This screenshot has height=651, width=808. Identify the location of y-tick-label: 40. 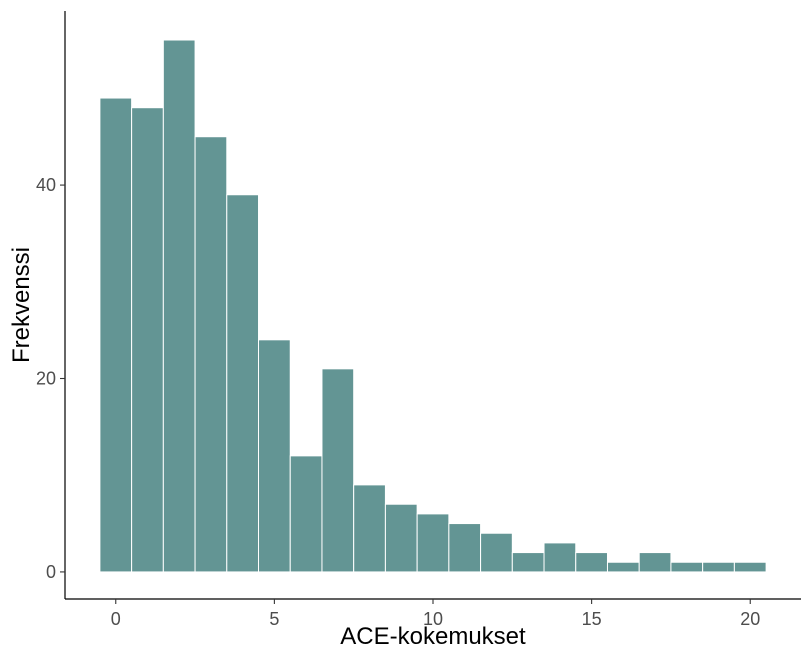
(46, 185).